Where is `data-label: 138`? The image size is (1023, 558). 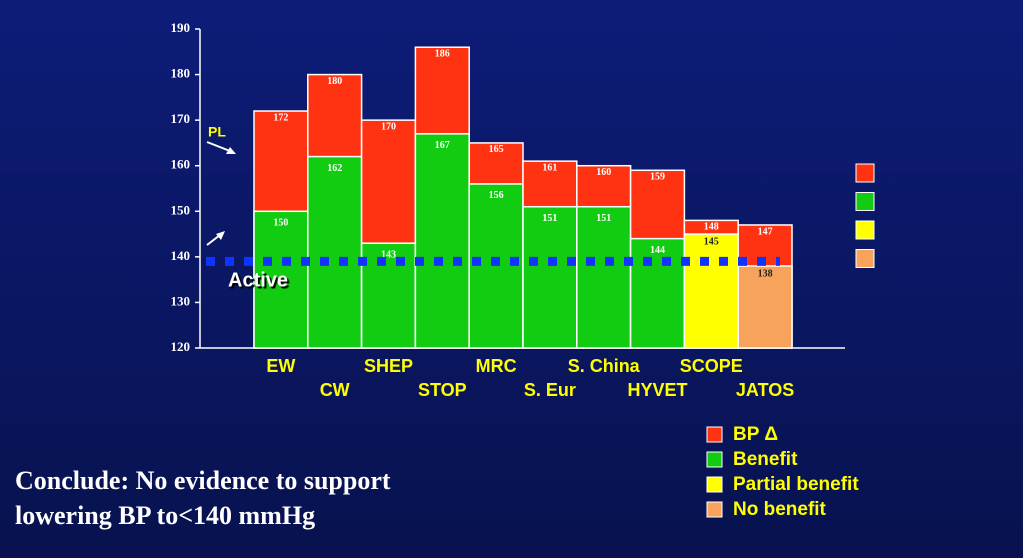
data-label: 138 is located at coordinates (765, 273).